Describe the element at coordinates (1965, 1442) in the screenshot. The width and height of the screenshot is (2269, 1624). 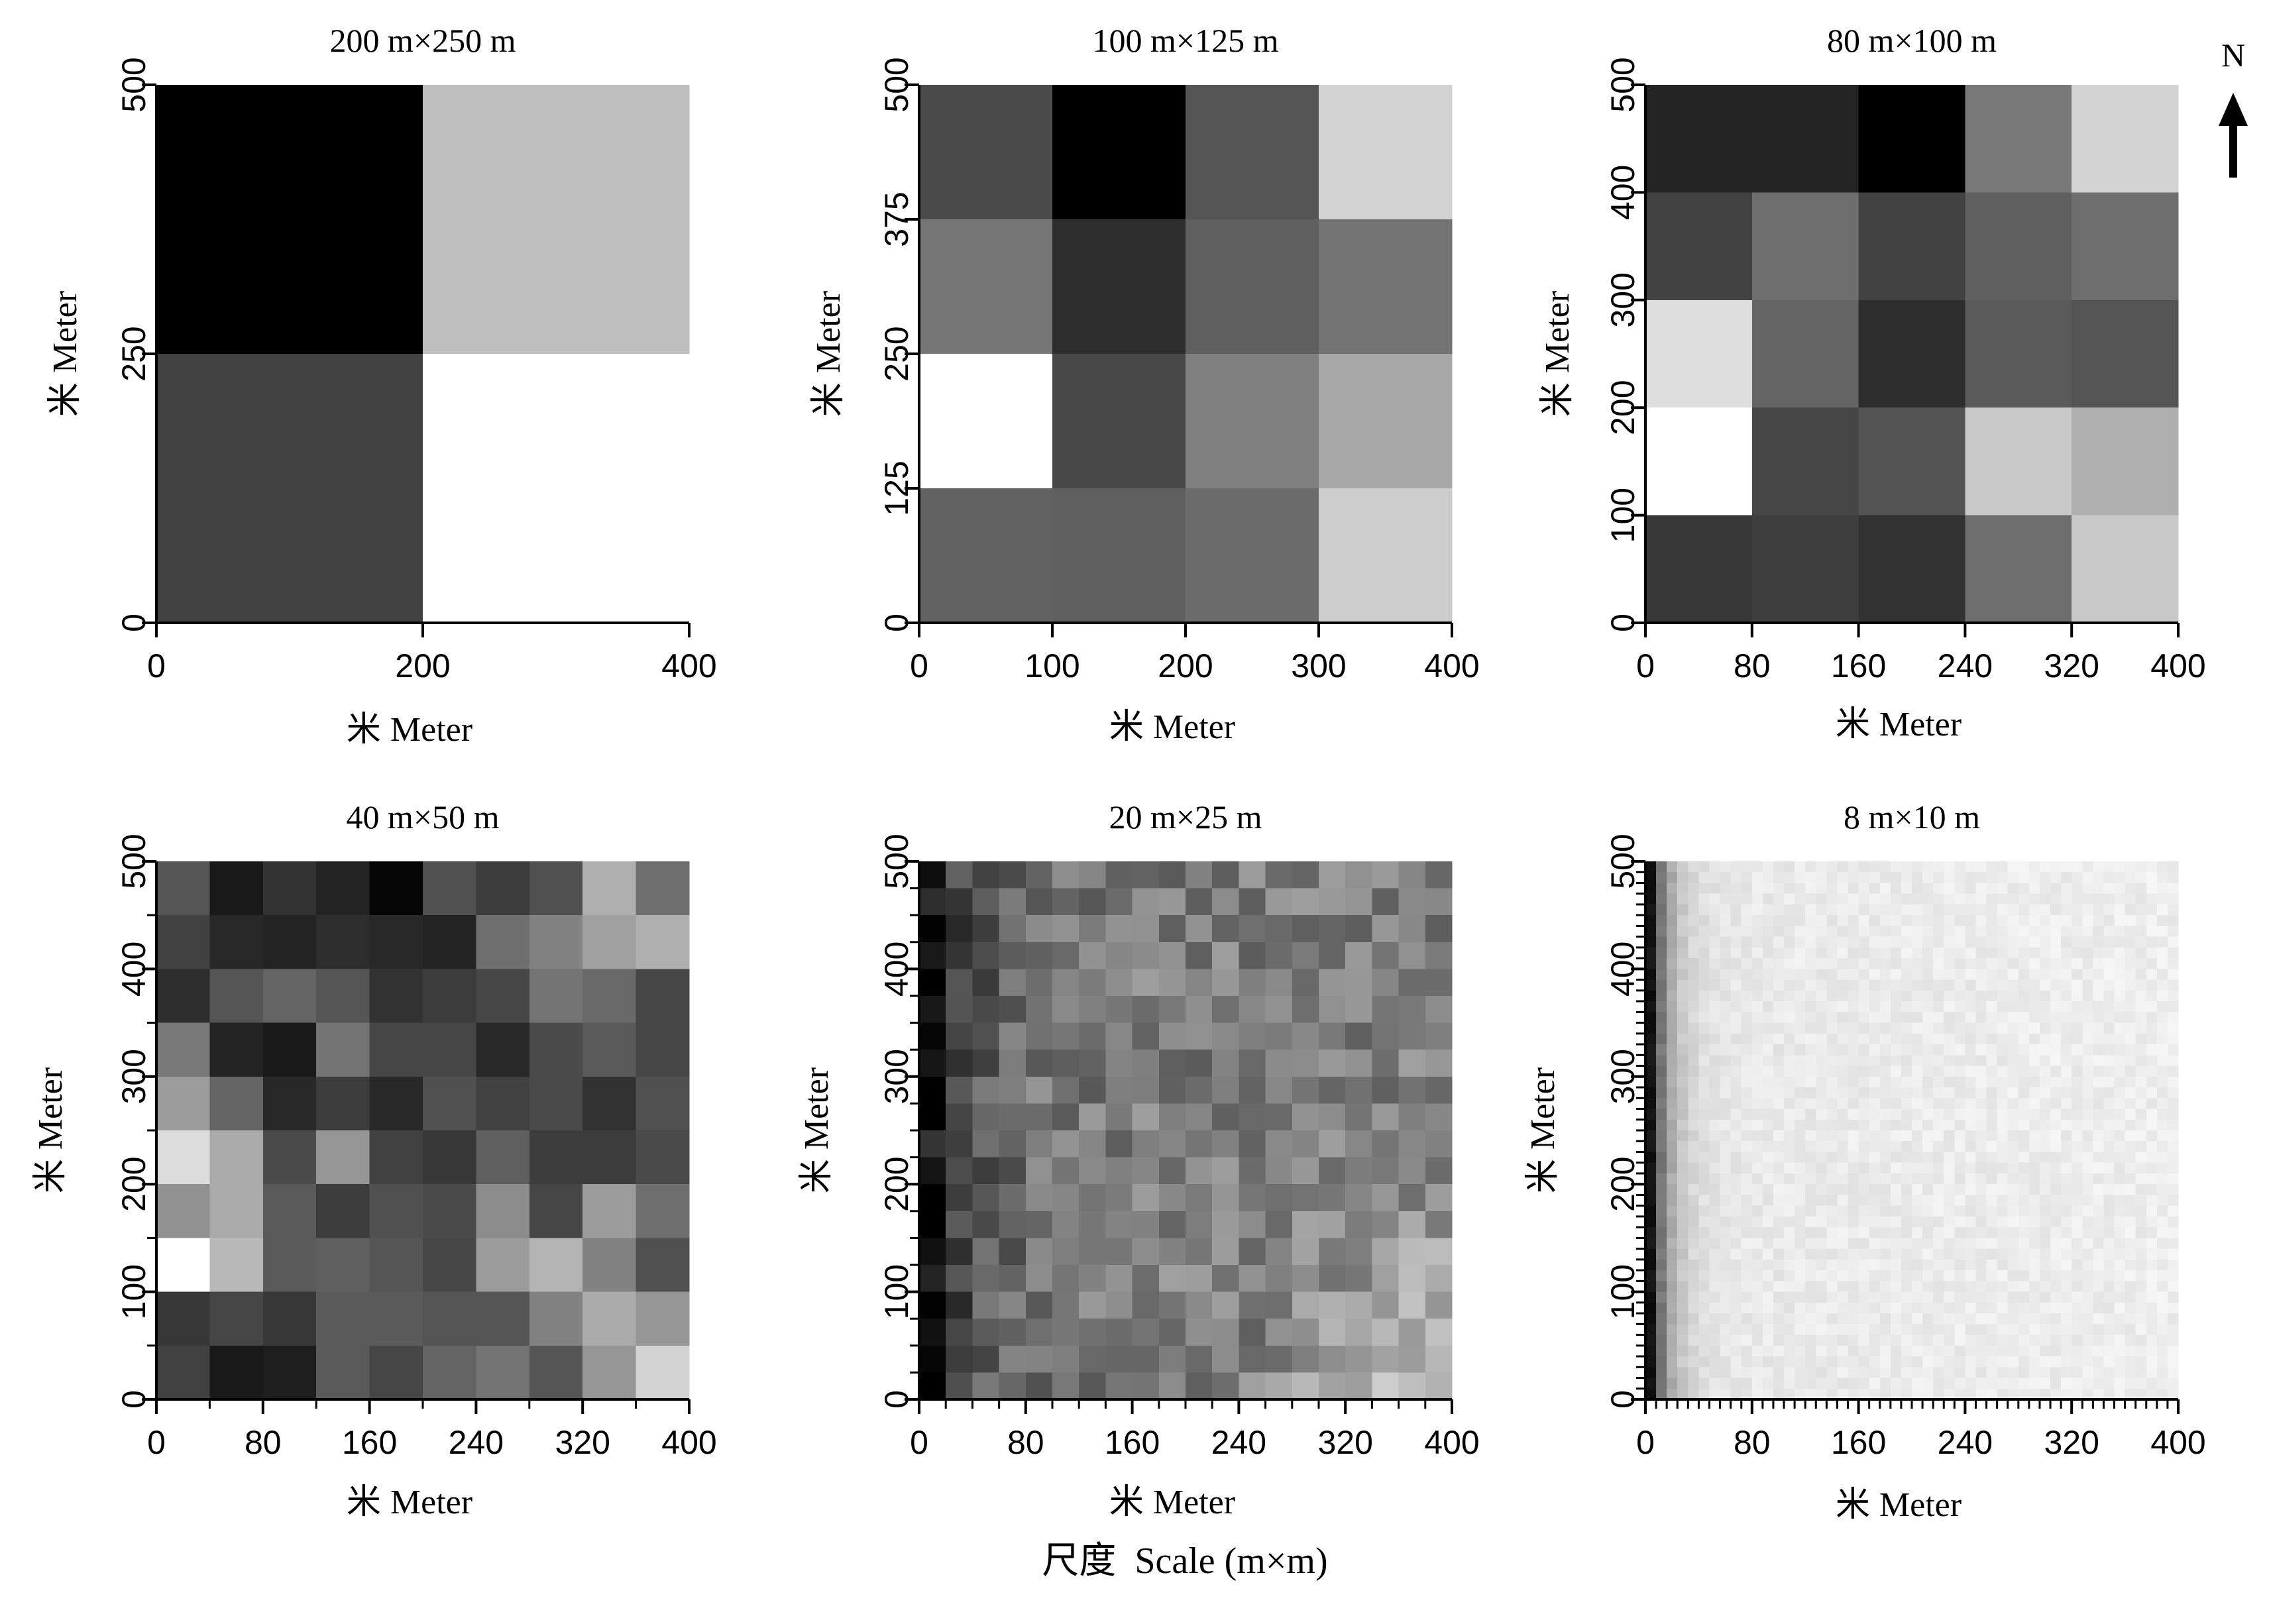
I see `x-tick-label: 240` at that location.